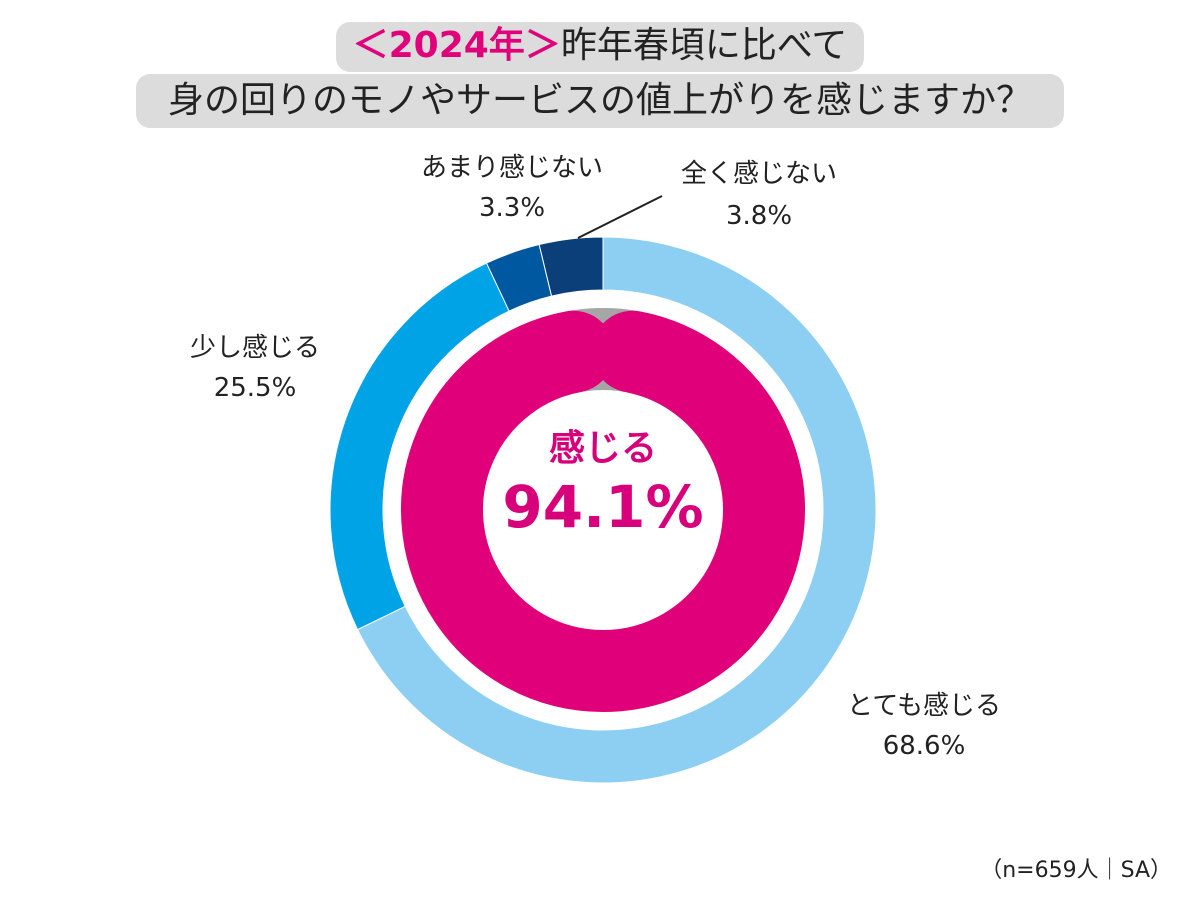 Image resolution: width=1200 pixels, height=900 pixels. I want to click on label-amari-kanjinai: あまり感じない, so click(512, 168).